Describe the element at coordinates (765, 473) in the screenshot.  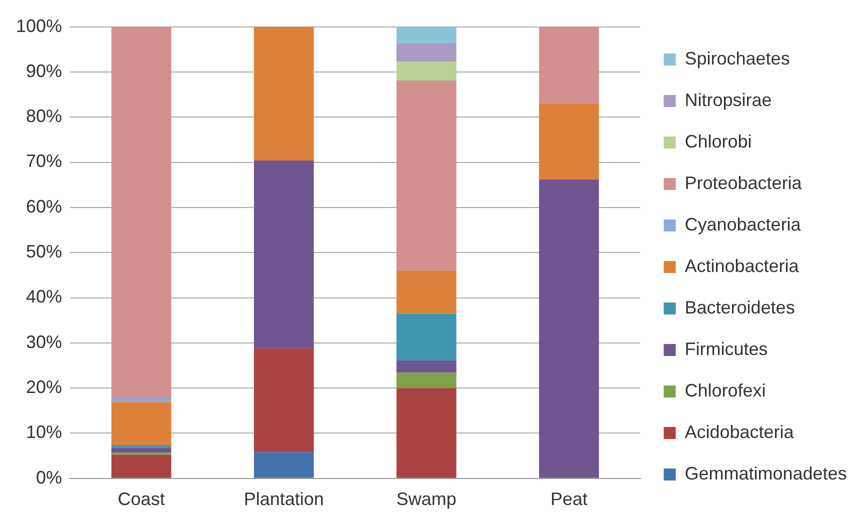
I see `legend-label: Gemmatimonadetes` at that location.